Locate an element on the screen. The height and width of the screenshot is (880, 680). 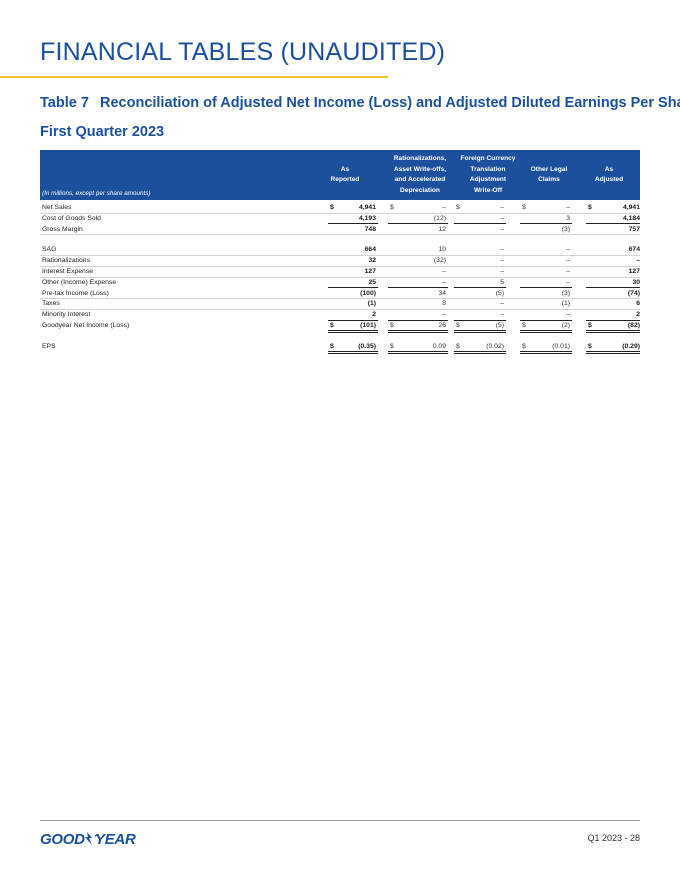
goodyear-logo: GOOD YEAR is located at coordinates (88, 839).